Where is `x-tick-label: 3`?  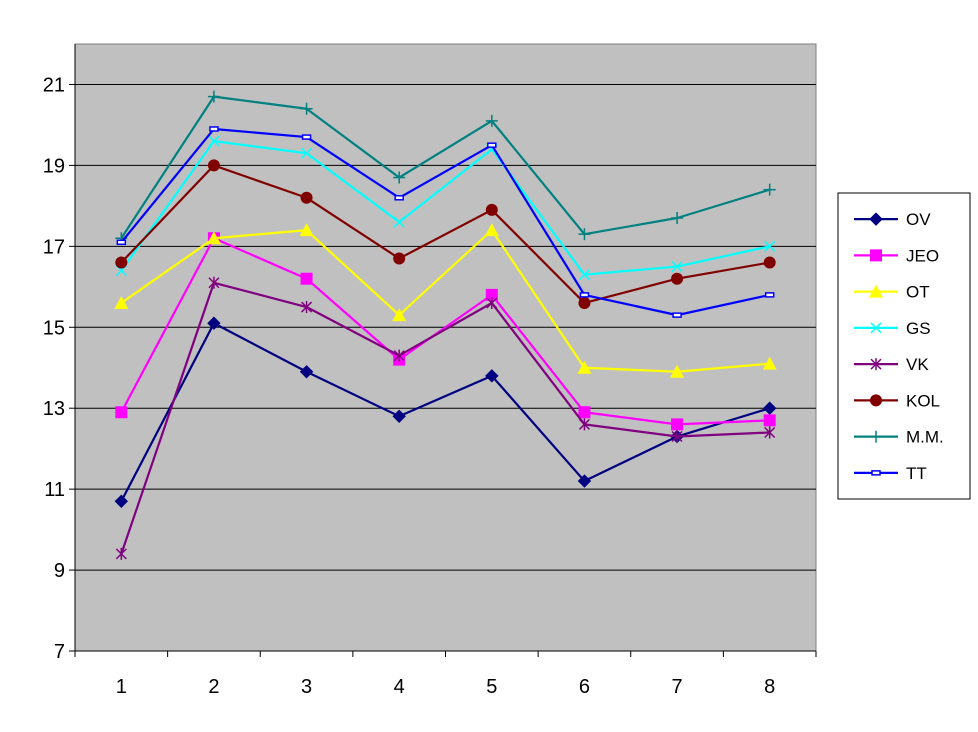
x-tick-label: 3 is located at coordinates (306, 687).